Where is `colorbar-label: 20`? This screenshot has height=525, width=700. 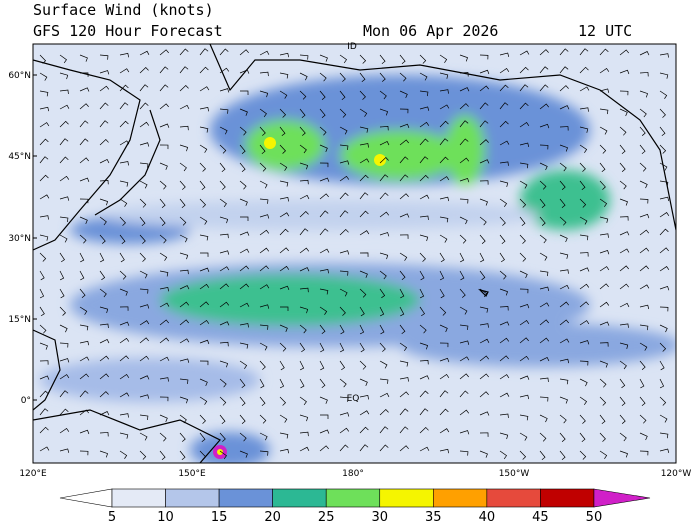
colorbar-label: 20 is located at coordinates (272, 517).